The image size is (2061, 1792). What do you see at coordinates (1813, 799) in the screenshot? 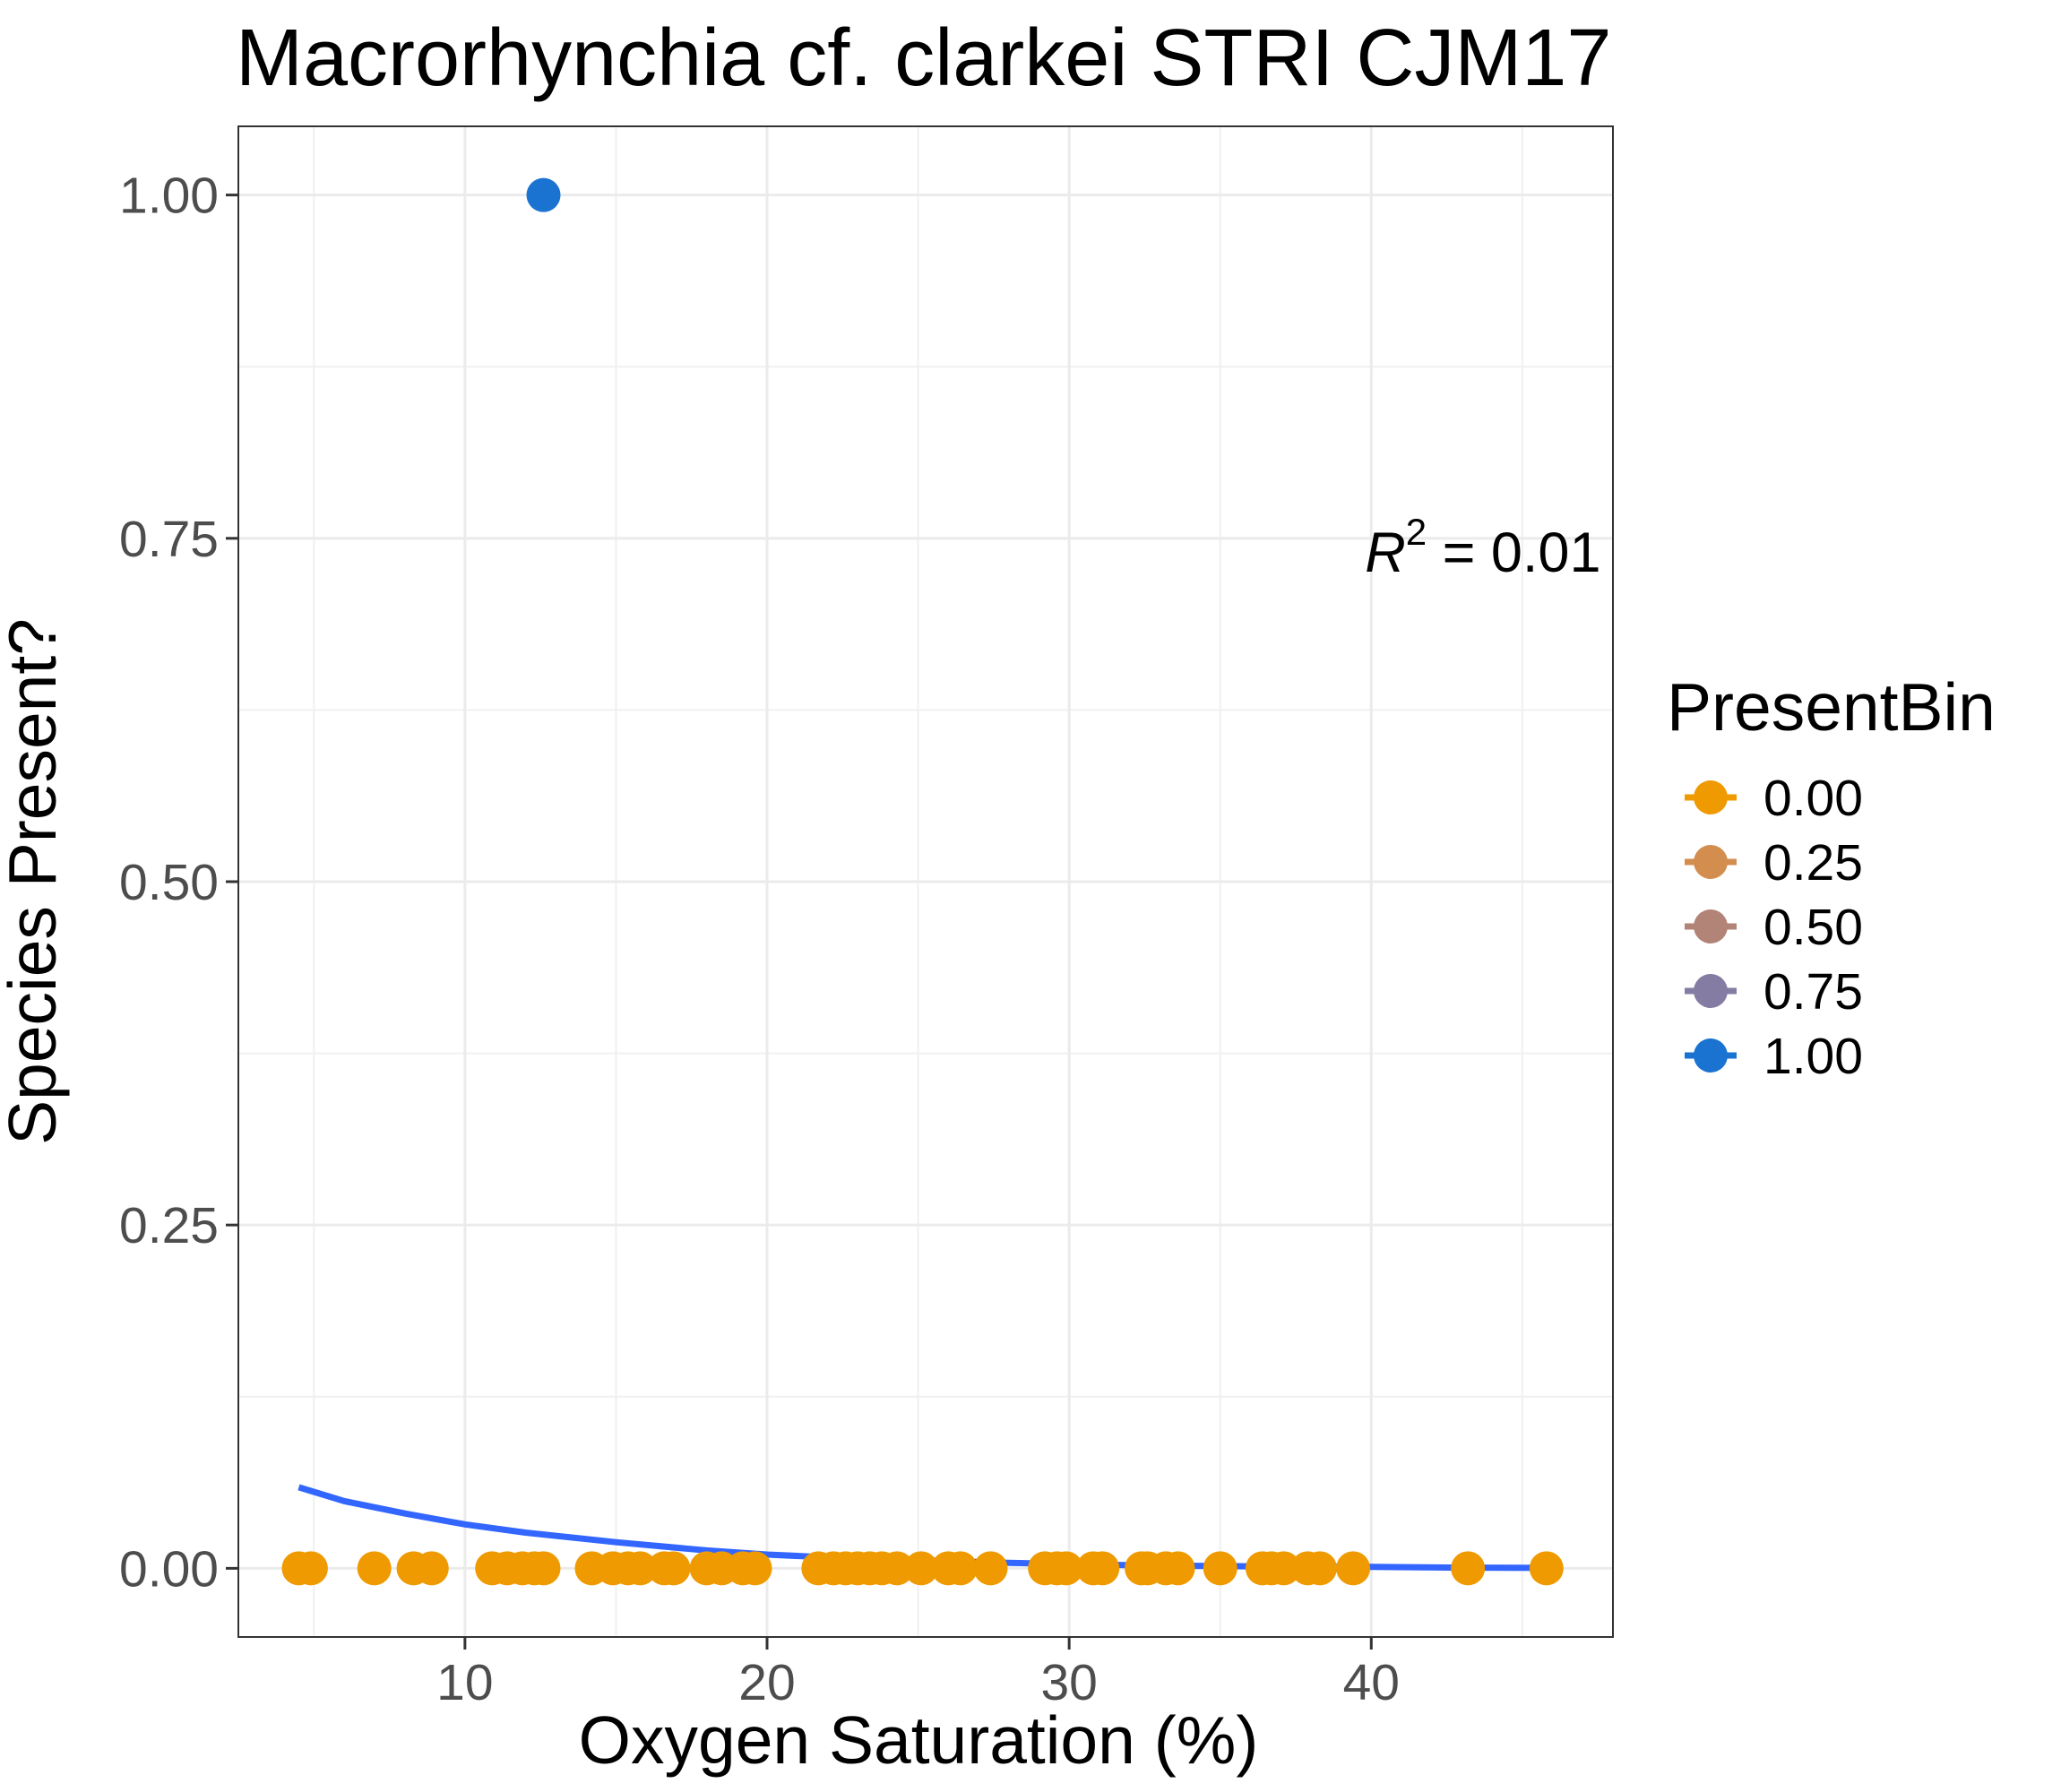
I see `legend-label: 0.00` at bounding box center [1813, 799].